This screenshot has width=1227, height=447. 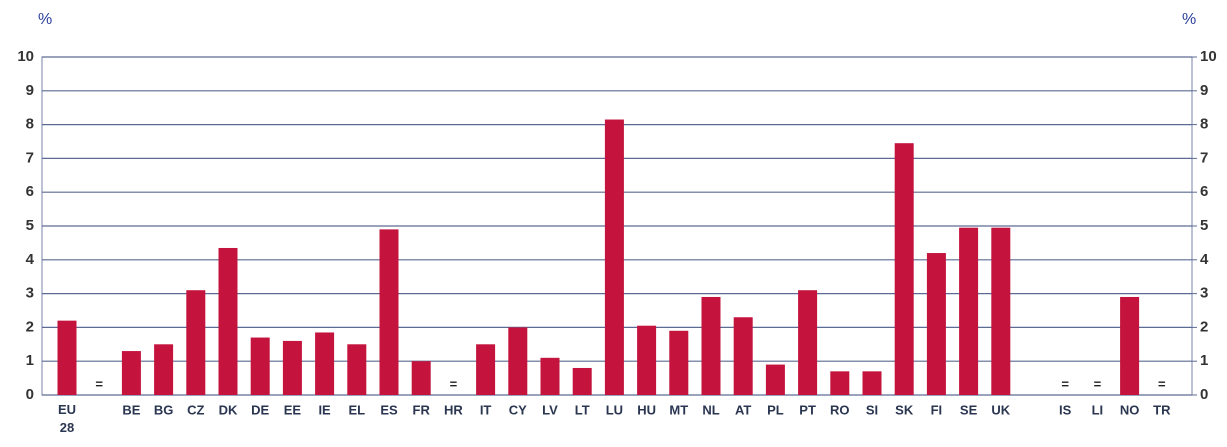 What do you see at coordinates (1130, 409) in the screenshot?
I see `x-tick-label: NO` at bounding box center [1130, 409].